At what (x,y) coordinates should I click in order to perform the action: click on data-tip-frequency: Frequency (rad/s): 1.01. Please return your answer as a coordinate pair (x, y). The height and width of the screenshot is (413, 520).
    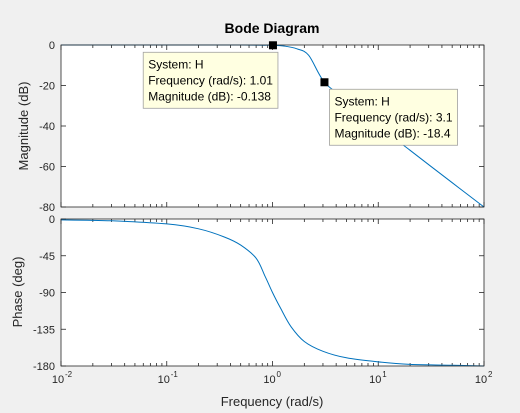
    Looking at the image, I should click on (210, 80).